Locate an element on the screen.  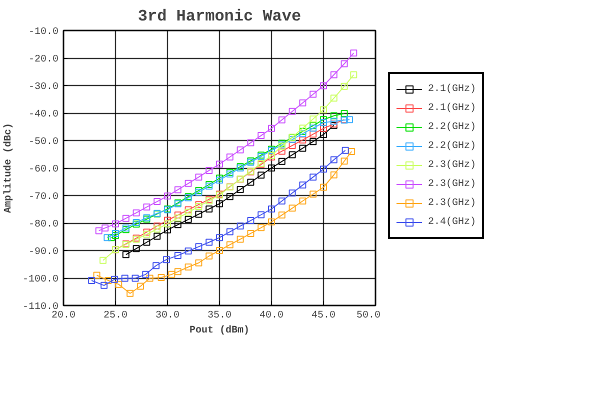
x-tick-label: 50.0 is located at coordinates (368, 316).